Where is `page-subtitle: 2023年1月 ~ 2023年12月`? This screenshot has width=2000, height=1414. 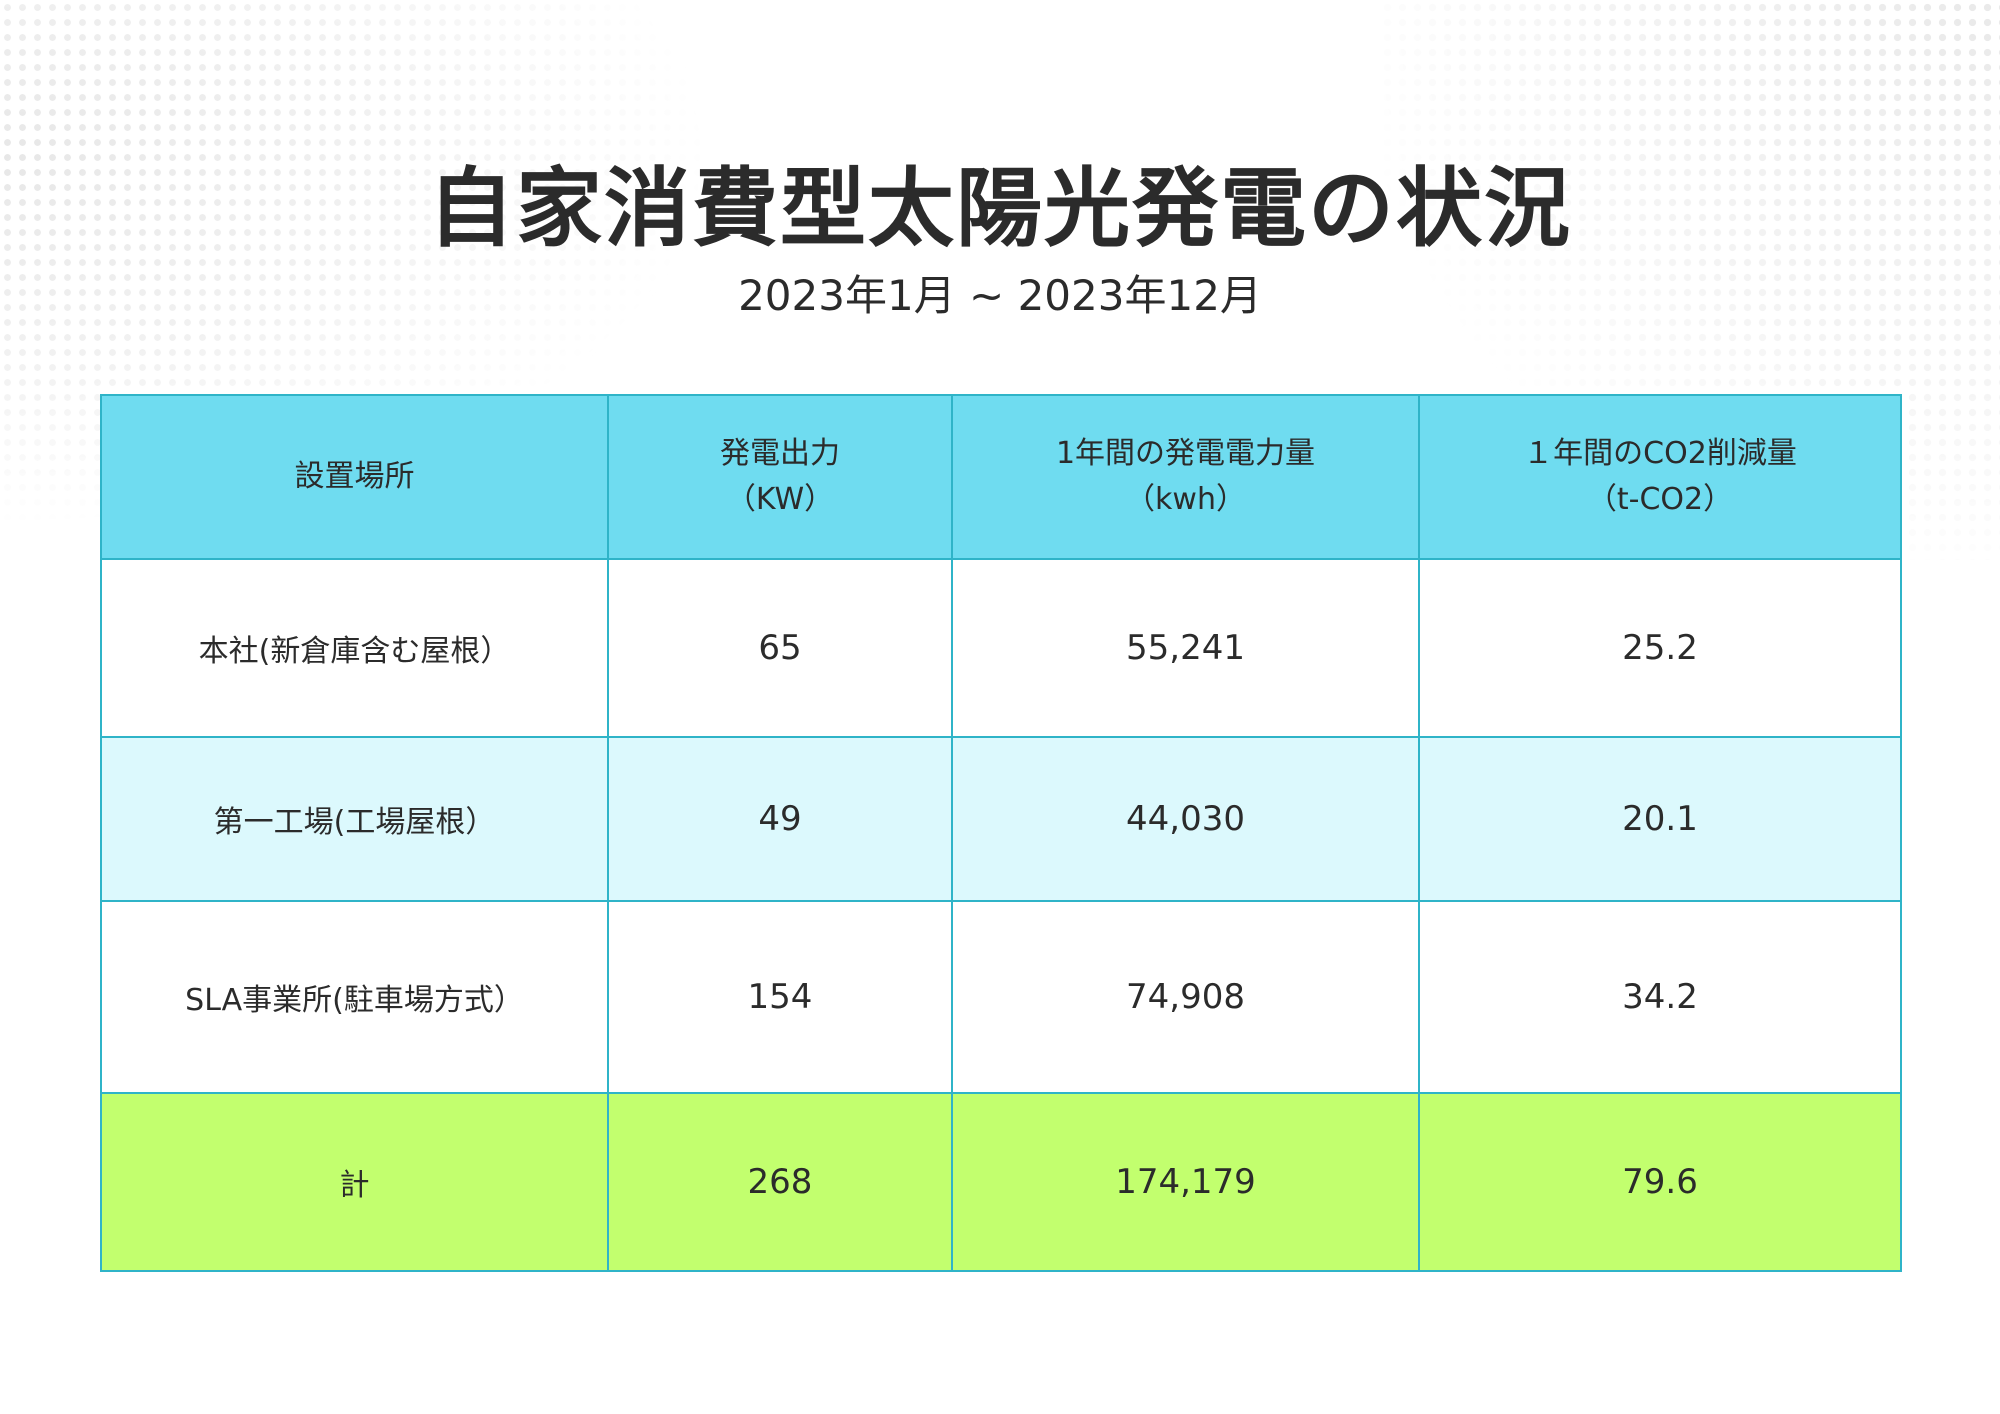
page-subtitle: 2023年1月 ~ 2023年12月 is located at coordinates (1000, 295).